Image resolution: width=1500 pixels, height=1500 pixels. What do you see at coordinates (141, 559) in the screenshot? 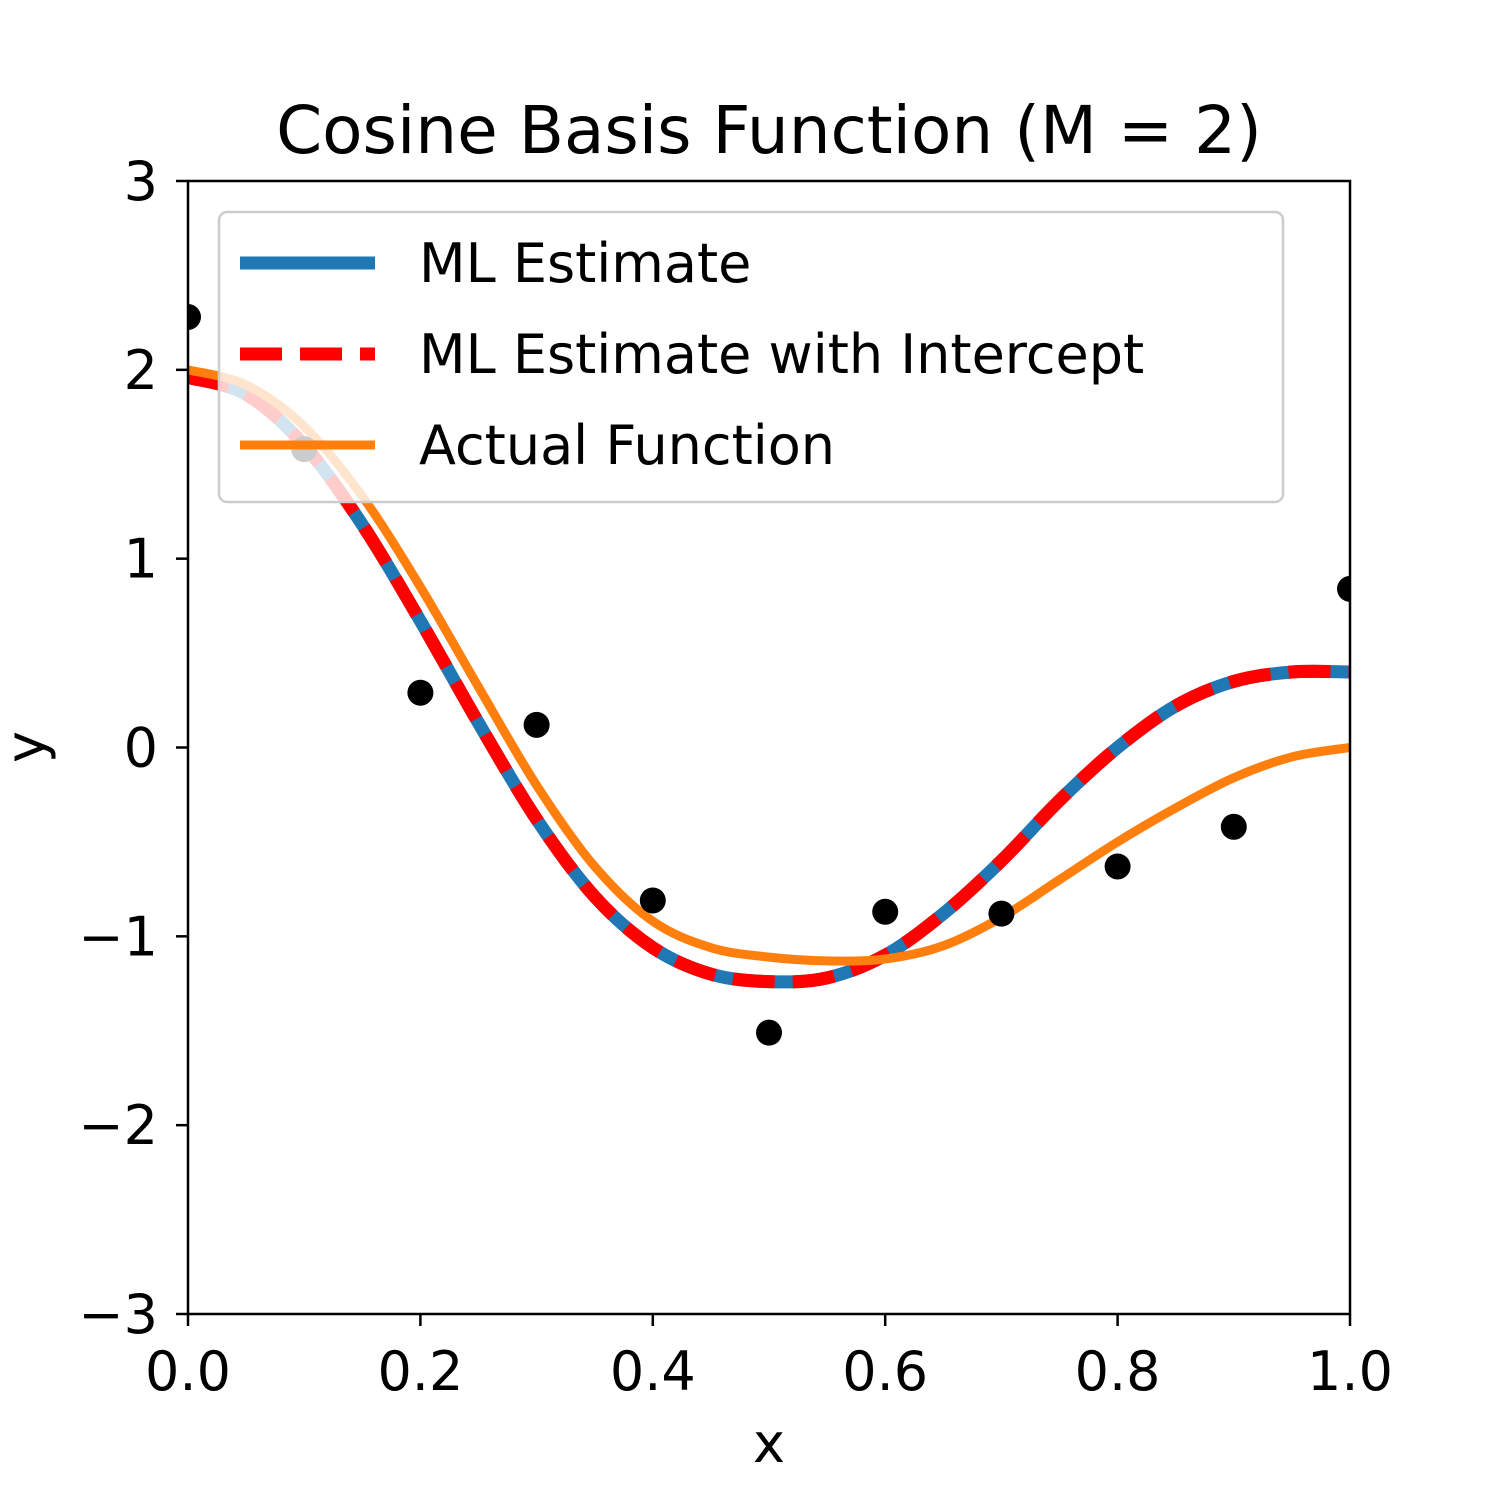
I see `y-tick-label: 1` at bounding box center [141, 559].